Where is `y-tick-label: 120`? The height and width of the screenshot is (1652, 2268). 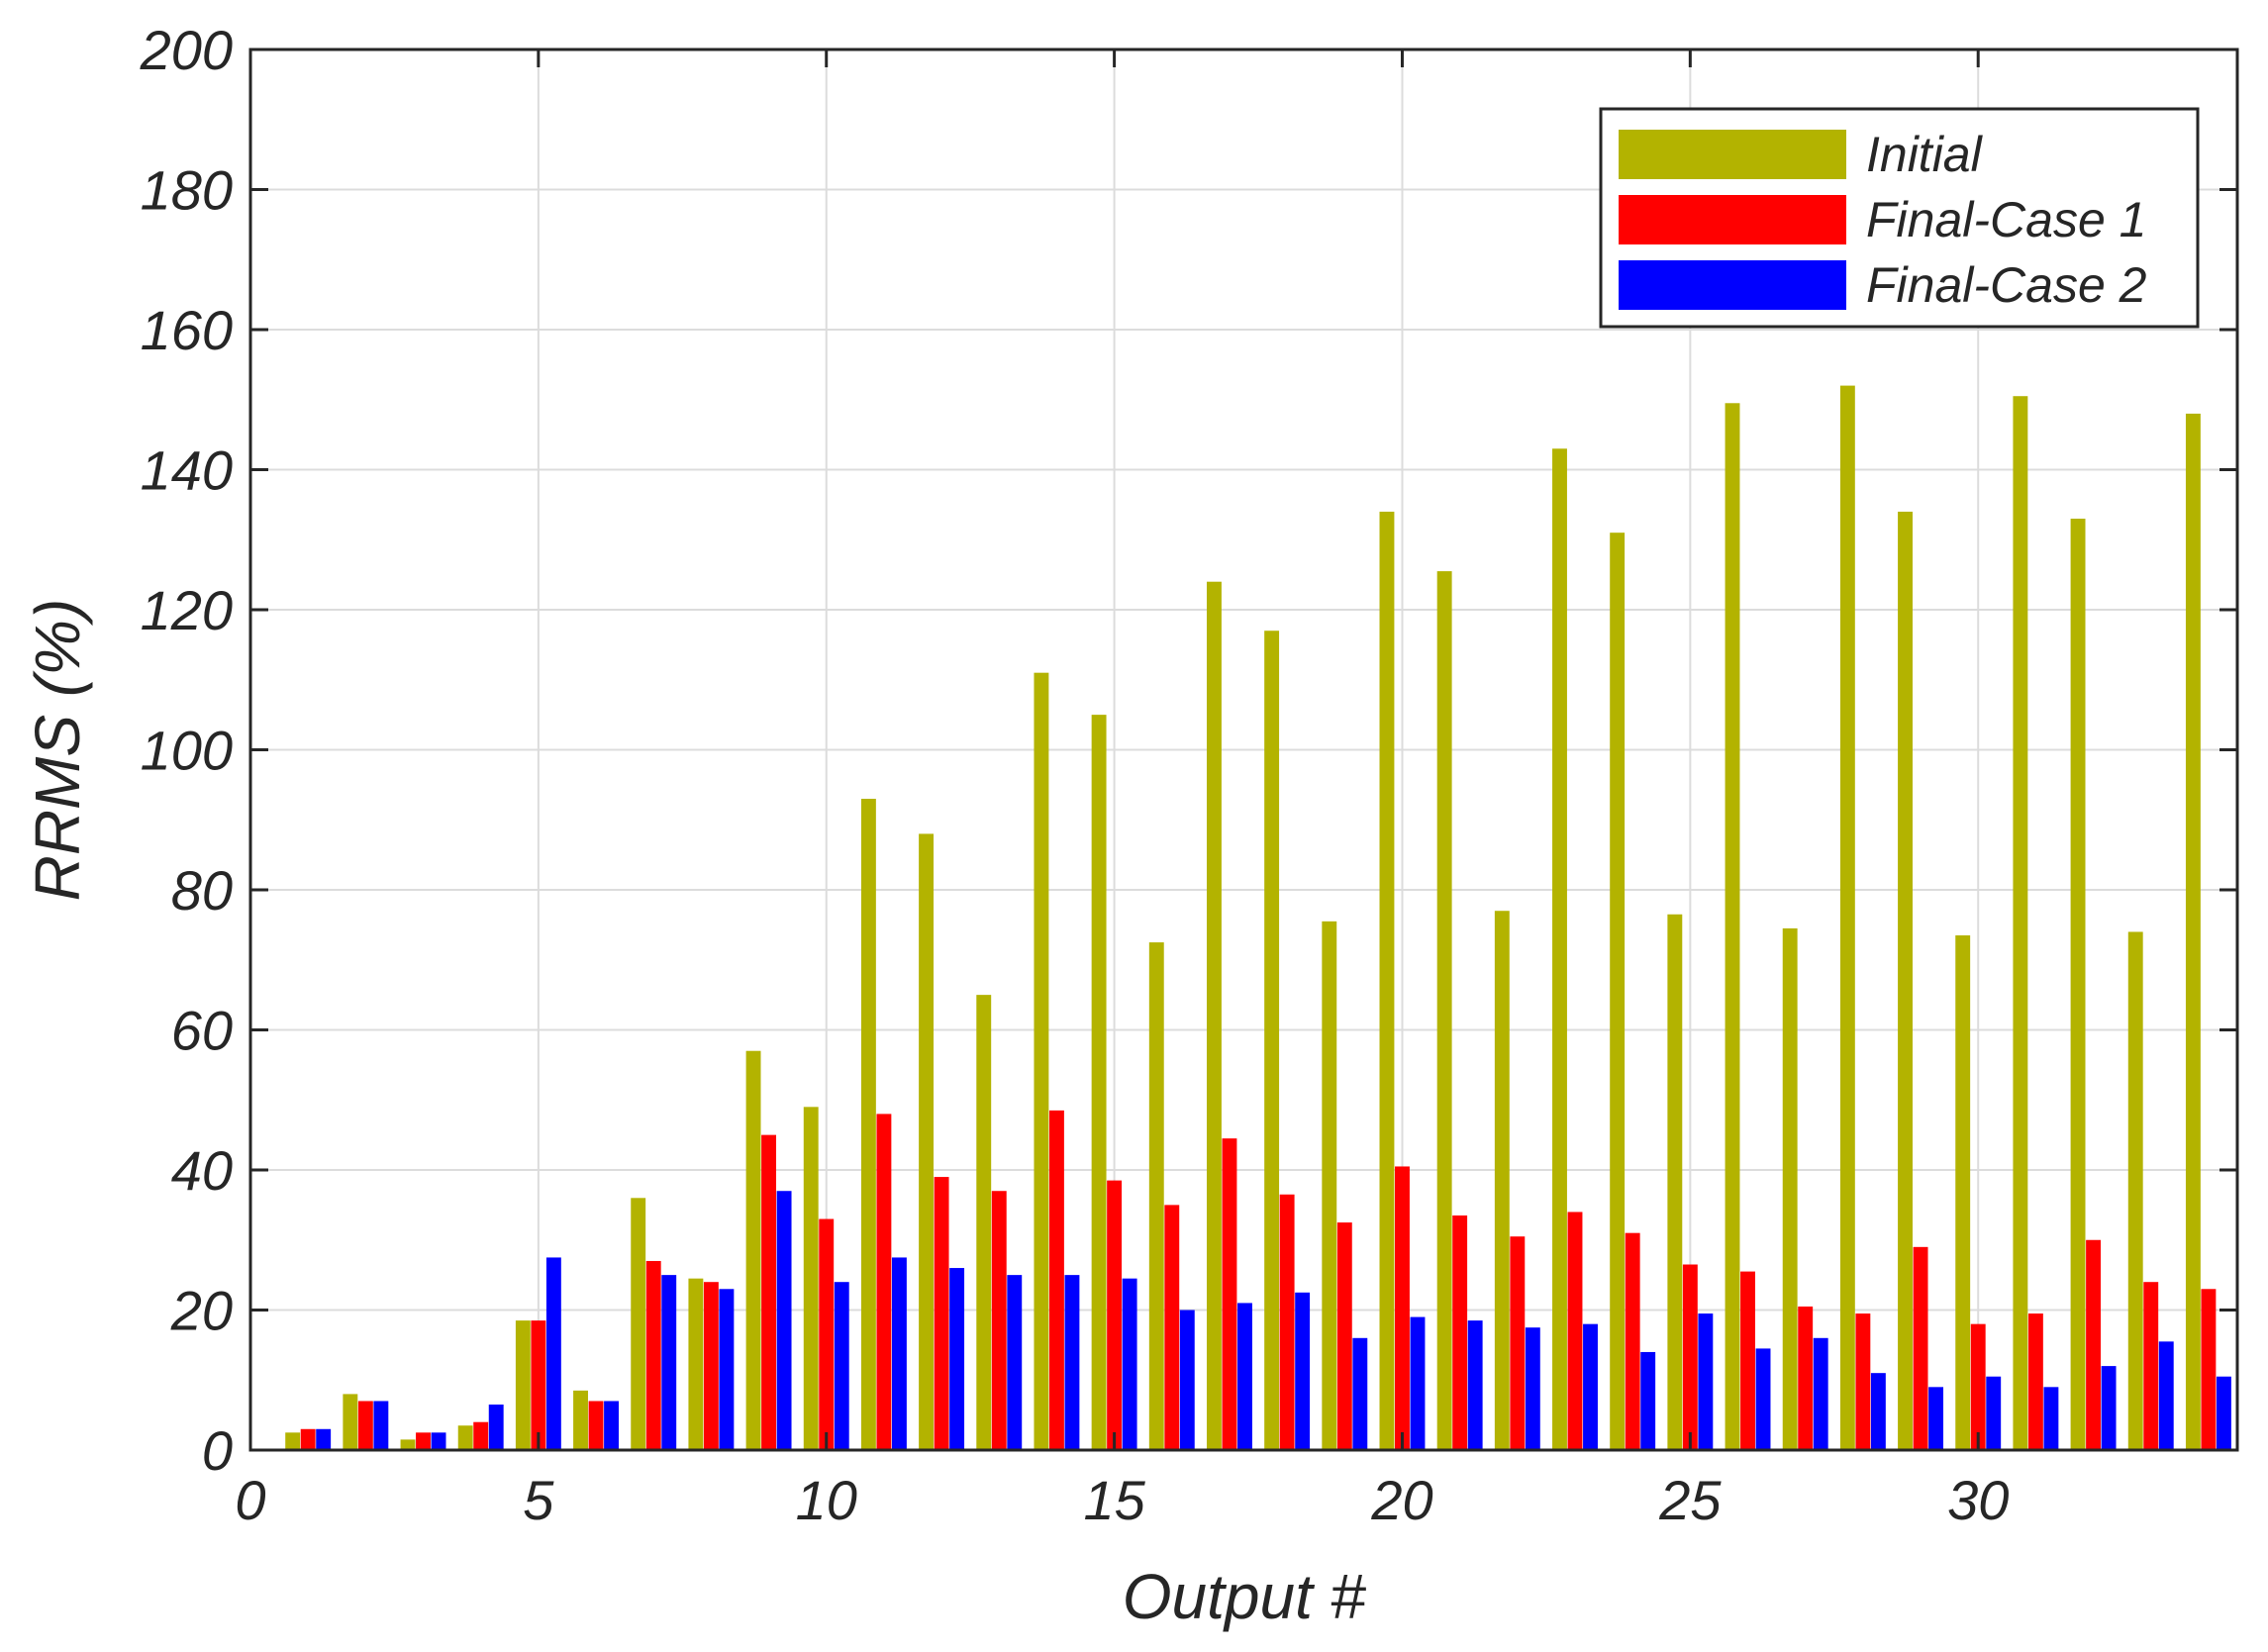
y-tick-label: 120 is located at coordinates (187, 610).